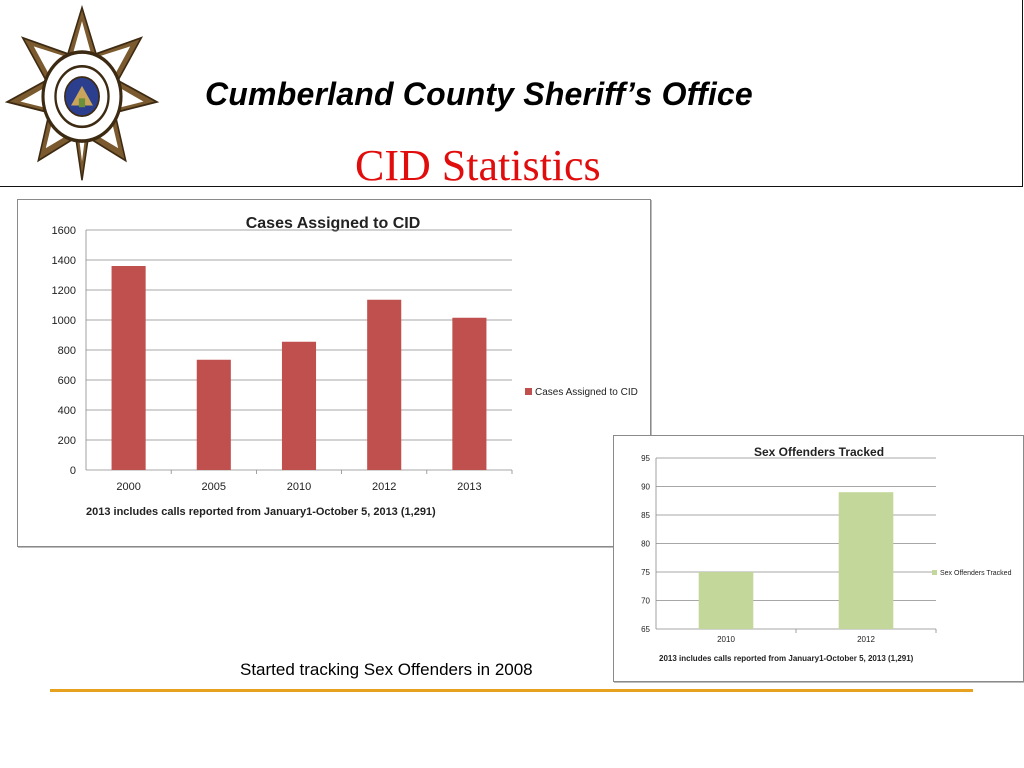 The image size is (1024, 768). I want to click on y-tick-label: 65, so click(645, 629).